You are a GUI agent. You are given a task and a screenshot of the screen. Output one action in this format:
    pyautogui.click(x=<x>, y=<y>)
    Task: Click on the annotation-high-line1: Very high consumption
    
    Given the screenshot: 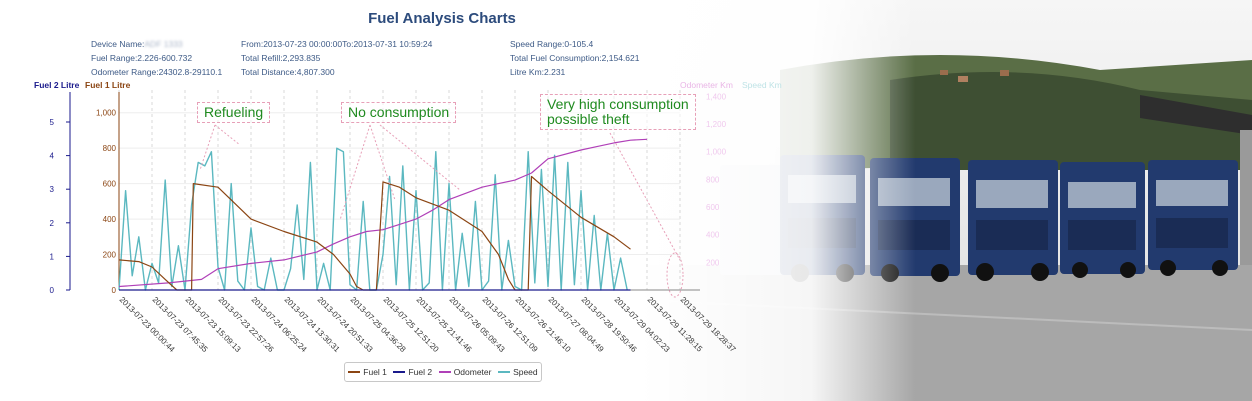 What is the action you would take?
    pyautogui.click(x=618, y=104)
    